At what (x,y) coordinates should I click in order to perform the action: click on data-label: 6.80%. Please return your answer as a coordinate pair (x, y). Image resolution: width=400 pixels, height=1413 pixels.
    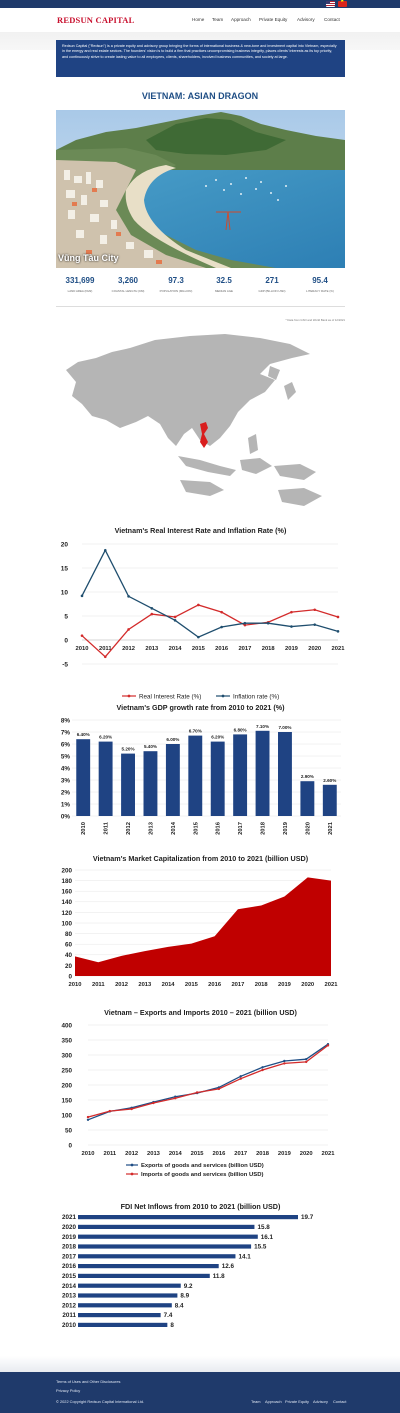
    Looking at the image, I should click on (240, 729).